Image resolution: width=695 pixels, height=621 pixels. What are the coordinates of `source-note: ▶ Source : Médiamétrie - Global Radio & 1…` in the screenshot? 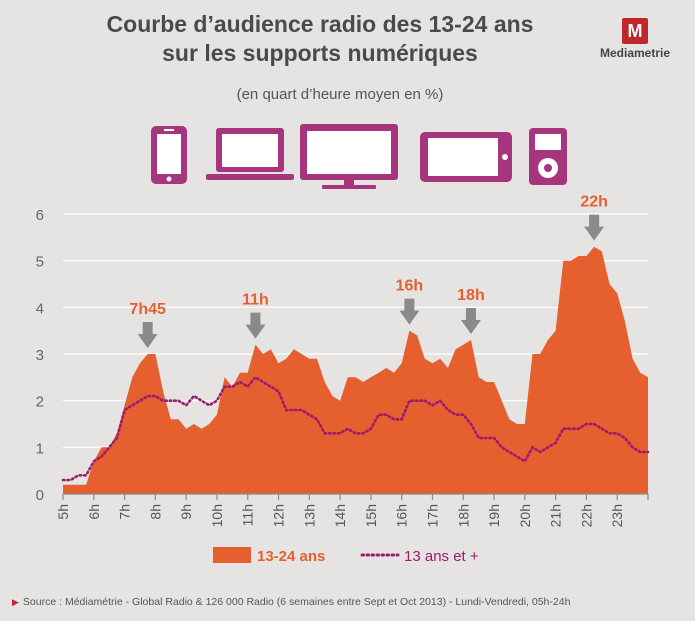 It's located at (291, 602).